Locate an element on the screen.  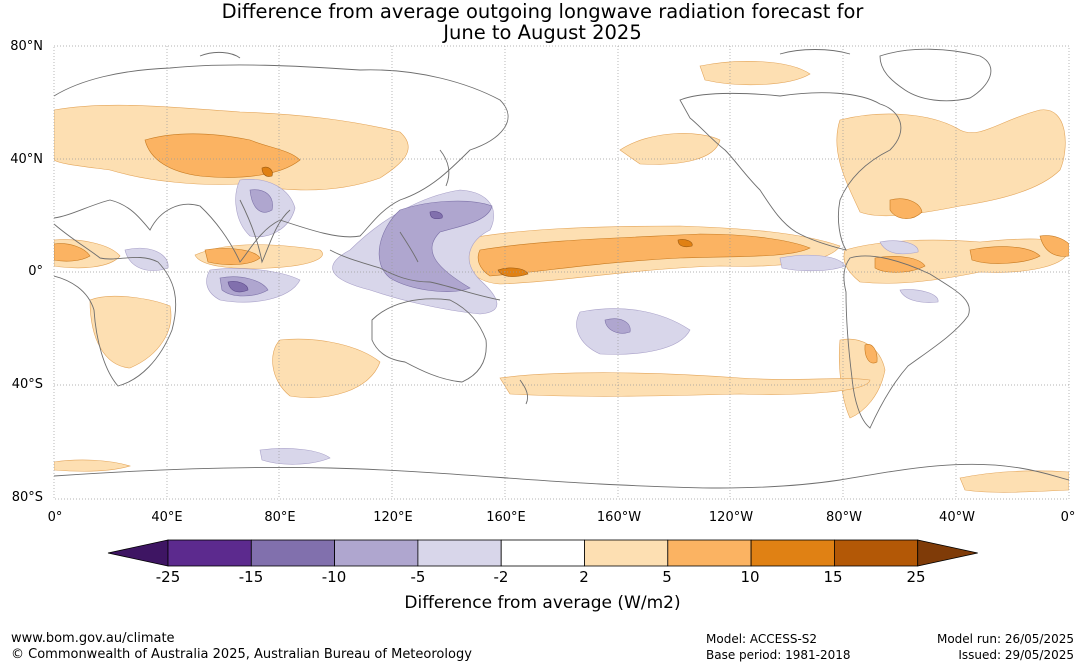
colorbar-tick: -5 is located at coordinates (418, 577).